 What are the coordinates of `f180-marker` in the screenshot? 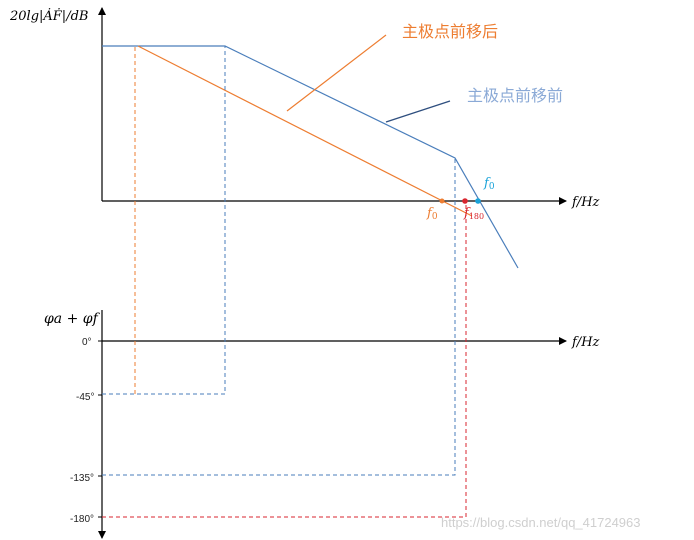 It's located at (465, 201).